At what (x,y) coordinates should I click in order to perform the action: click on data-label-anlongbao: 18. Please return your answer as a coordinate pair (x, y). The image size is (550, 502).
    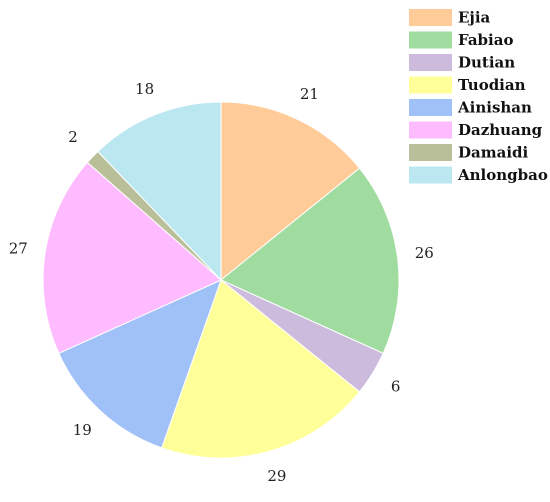
    Looking at the image, I should click on (144, 89).